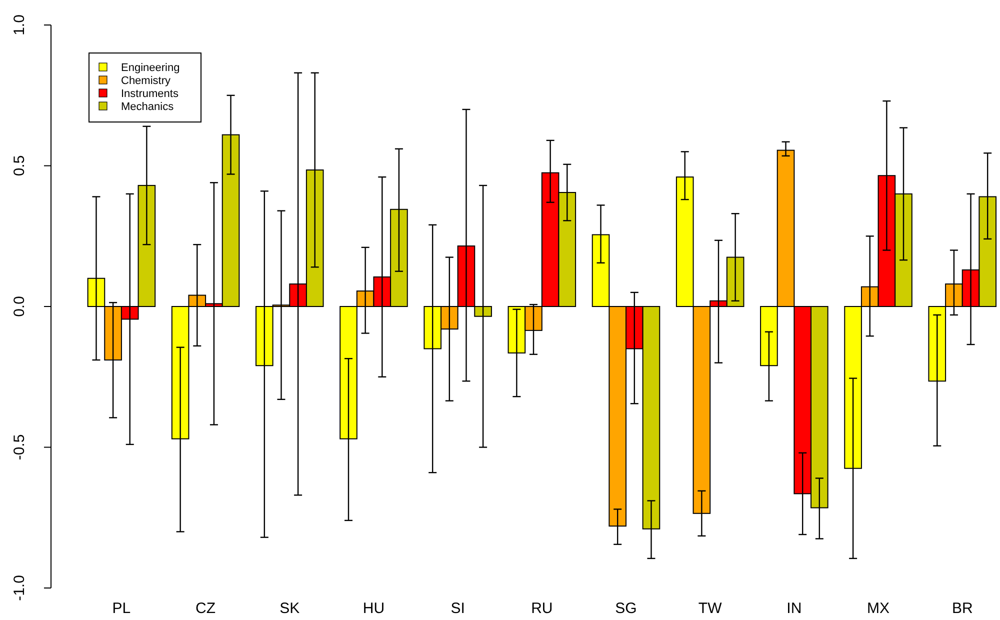 Image resolution: width=1000 pixels, height=620 pixels. Describe the element at coordinates (121, 608) in the screenshot. I see `x-tick-label: PL` at that location.